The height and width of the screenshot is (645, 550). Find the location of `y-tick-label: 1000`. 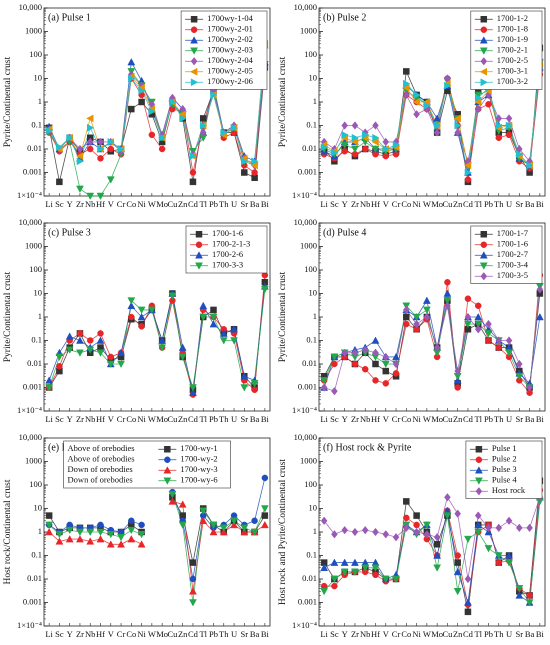

y-tick-label: 1000 is located at coordinates (33, 460).